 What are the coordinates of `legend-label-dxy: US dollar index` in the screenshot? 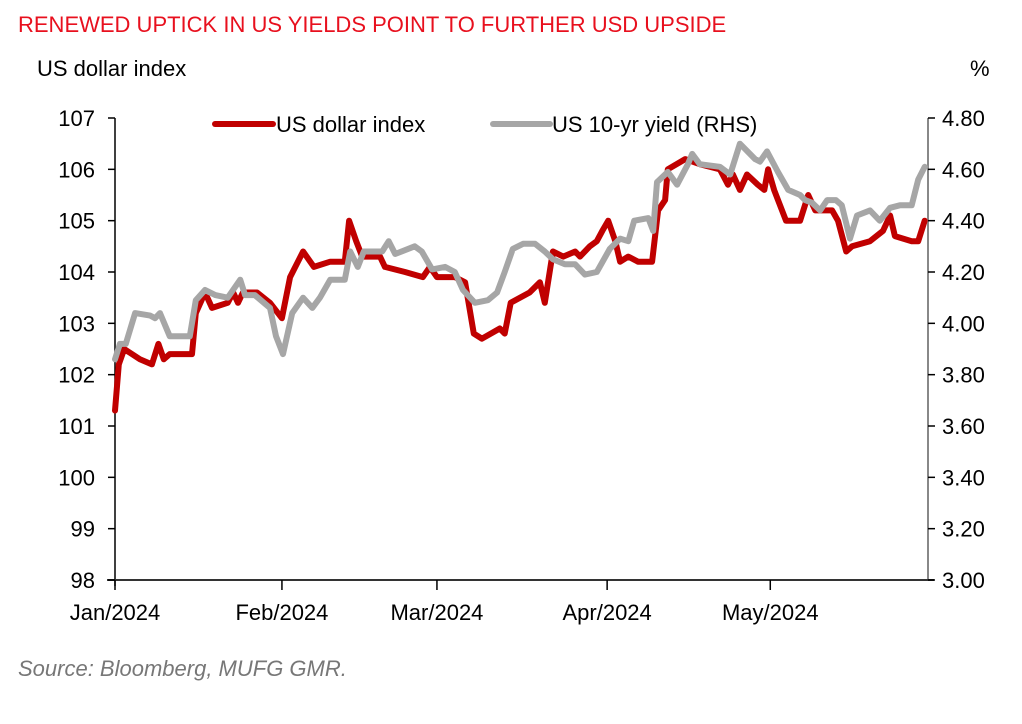 It's located at (350, 124).